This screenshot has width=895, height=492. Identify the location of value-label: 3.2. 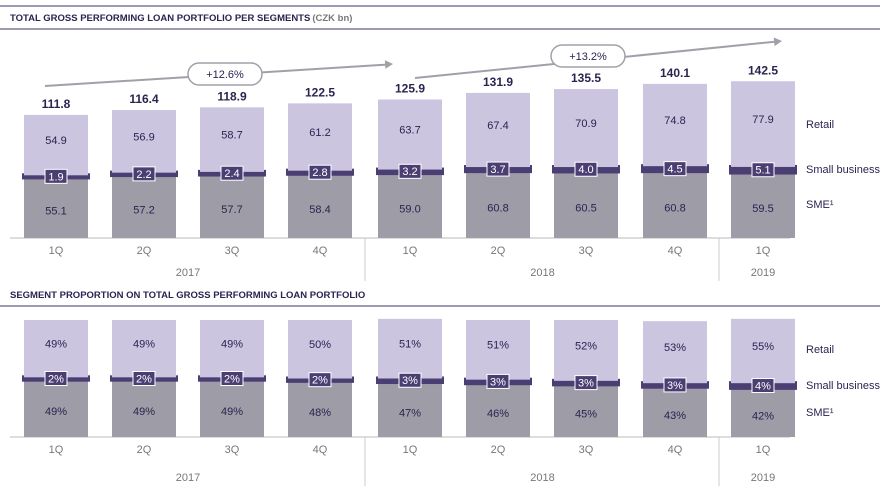
(409, 172).